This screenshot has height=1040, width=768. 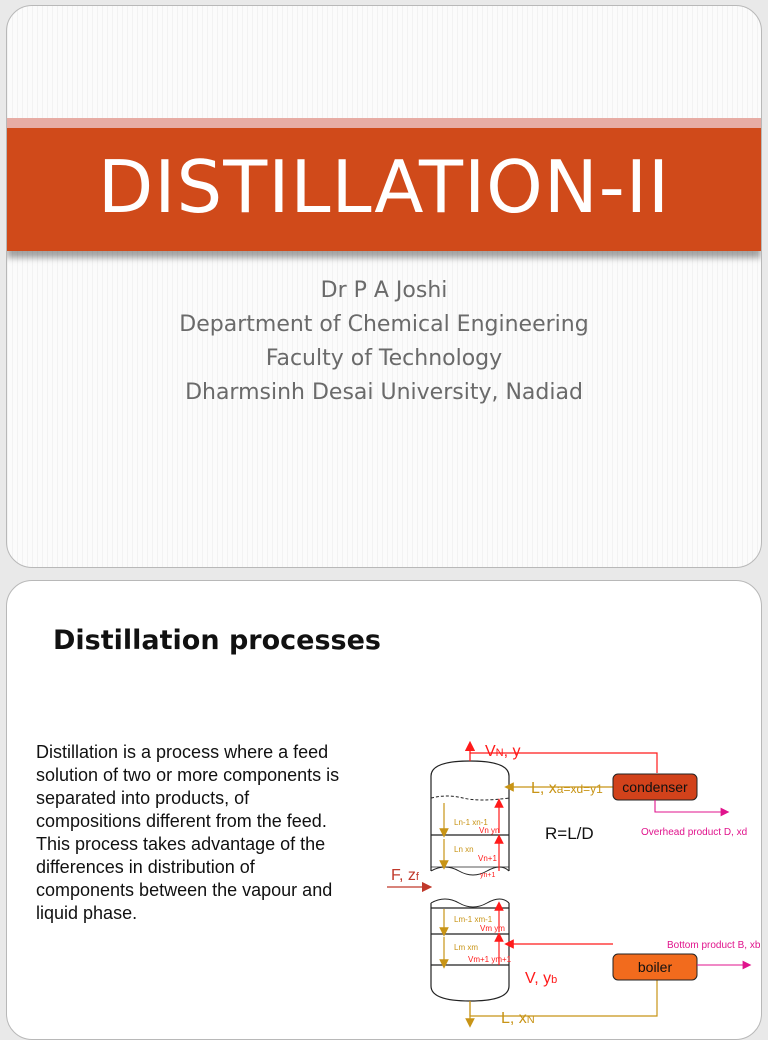 I want to click on tray2-liquid-label: Ln xn, so click(x=464, y=849).